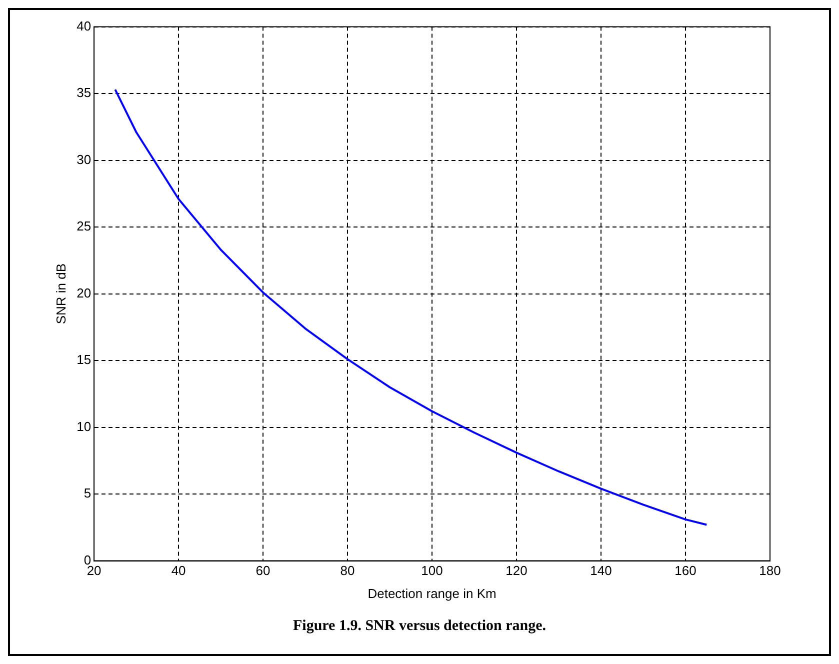  Describe the element at coordinates (770, 570) in the screenshot. I see `x-tick-label: 180` at that location.